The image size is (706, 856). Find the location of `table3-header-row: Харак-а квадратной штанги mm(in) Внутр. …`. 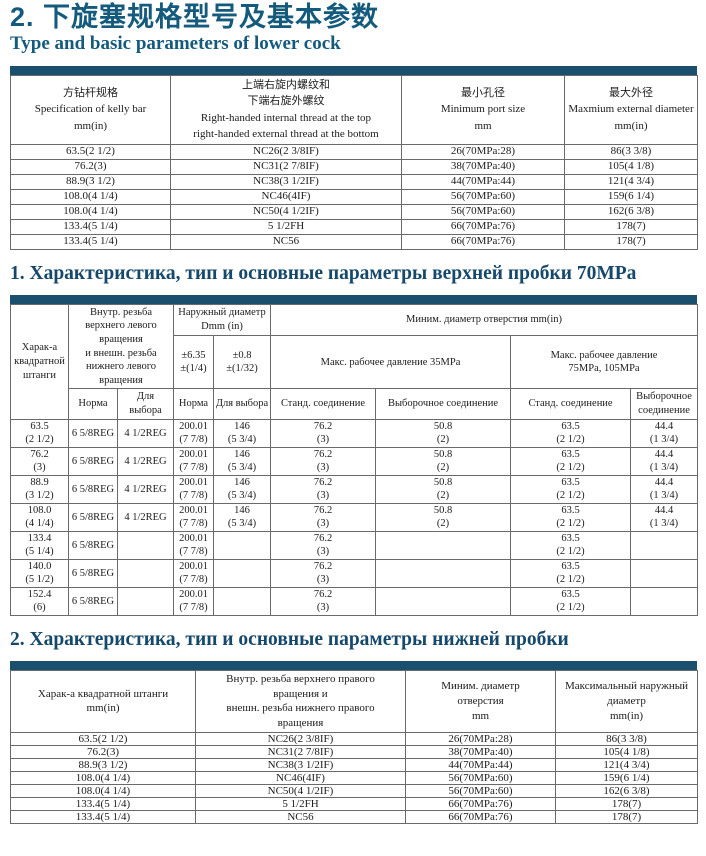

table3-header-row: Харак-а квадратной штанги mm(in) Внутр. … is located at coordinates (354, 701).